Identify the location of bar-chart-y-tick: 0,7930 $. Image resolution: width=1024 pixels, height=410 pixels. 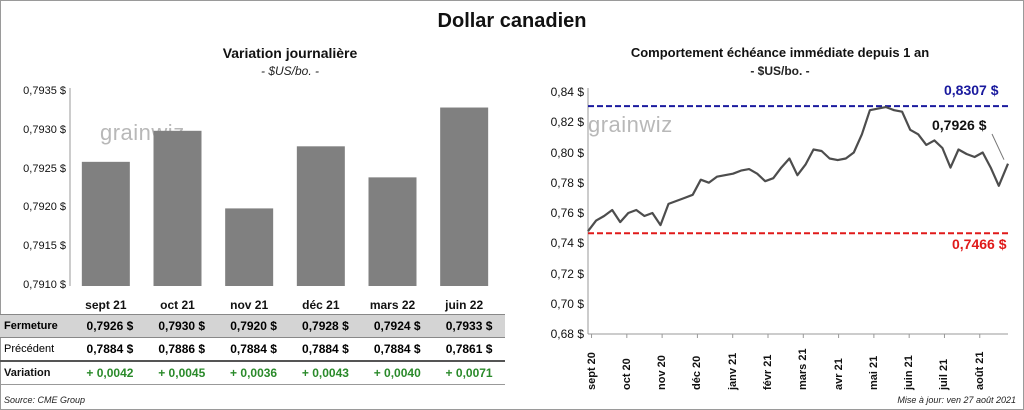
(44, 129).